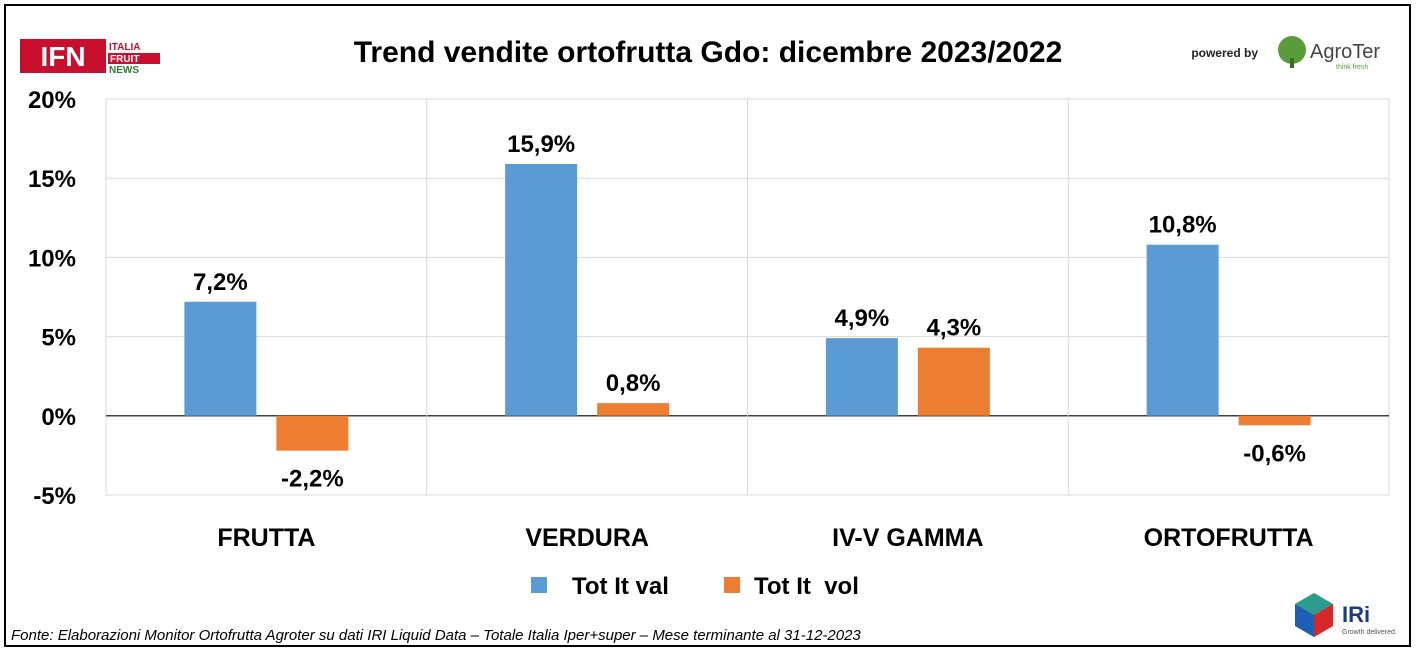 The height and width of the screenshot is (653, 1417). I want to click on bar-vol-iv-v-gamma, so click(953, 381).